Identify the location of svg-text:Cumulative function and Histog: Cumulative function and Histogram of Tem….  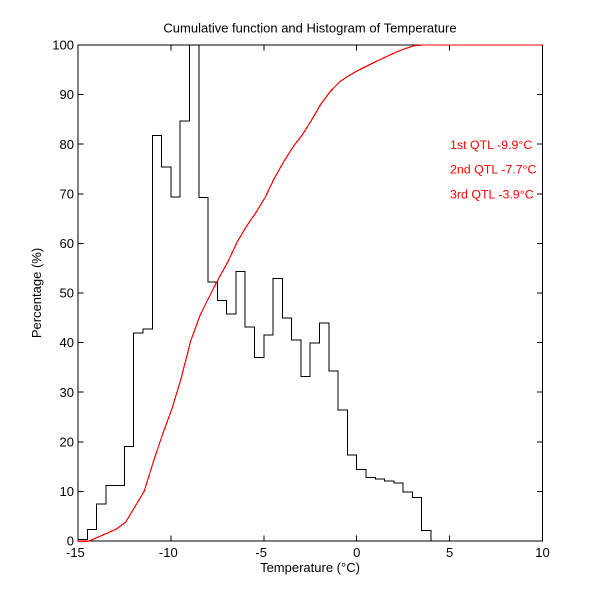
(309, 28).